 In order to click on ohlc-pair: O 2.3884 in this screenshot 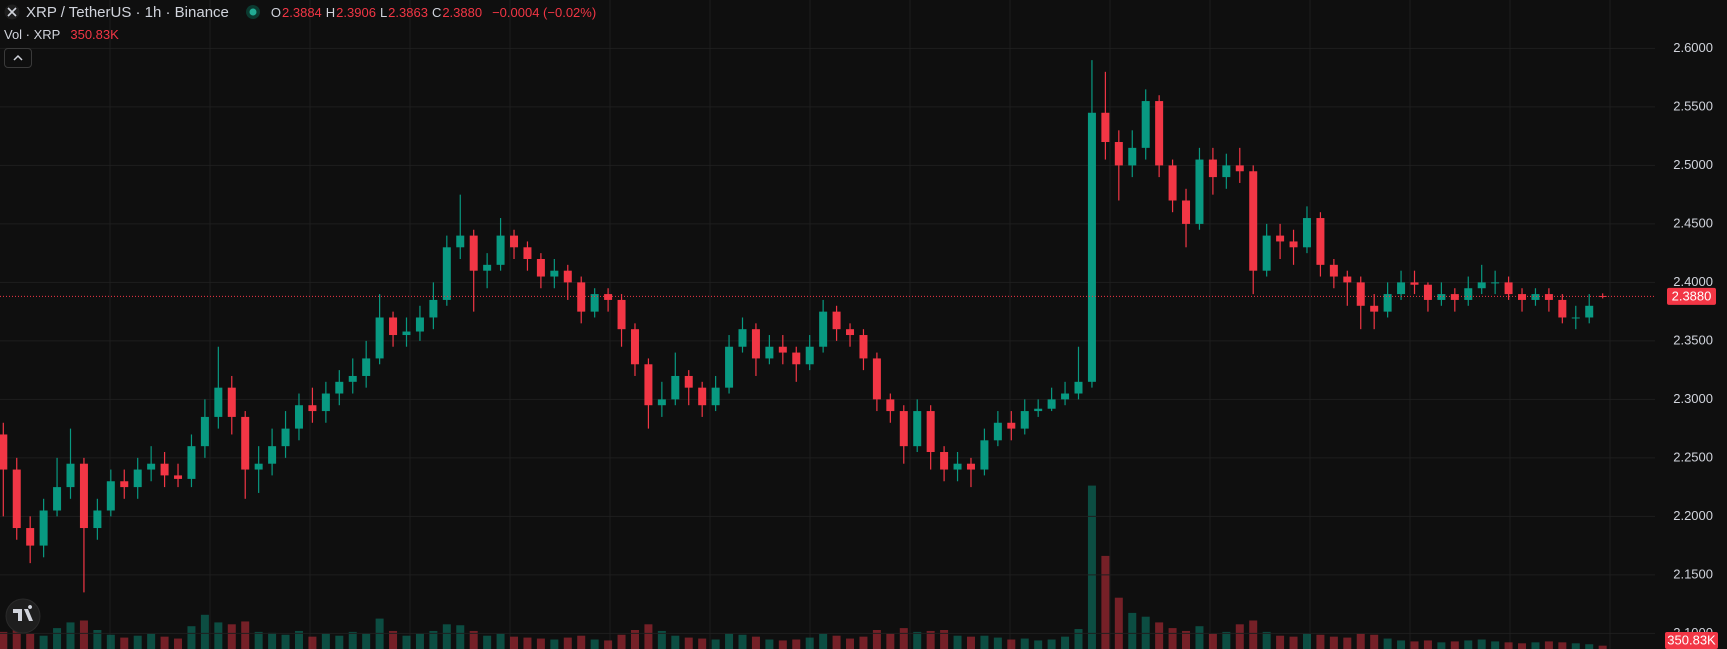, I will do `click(296, 12)`.